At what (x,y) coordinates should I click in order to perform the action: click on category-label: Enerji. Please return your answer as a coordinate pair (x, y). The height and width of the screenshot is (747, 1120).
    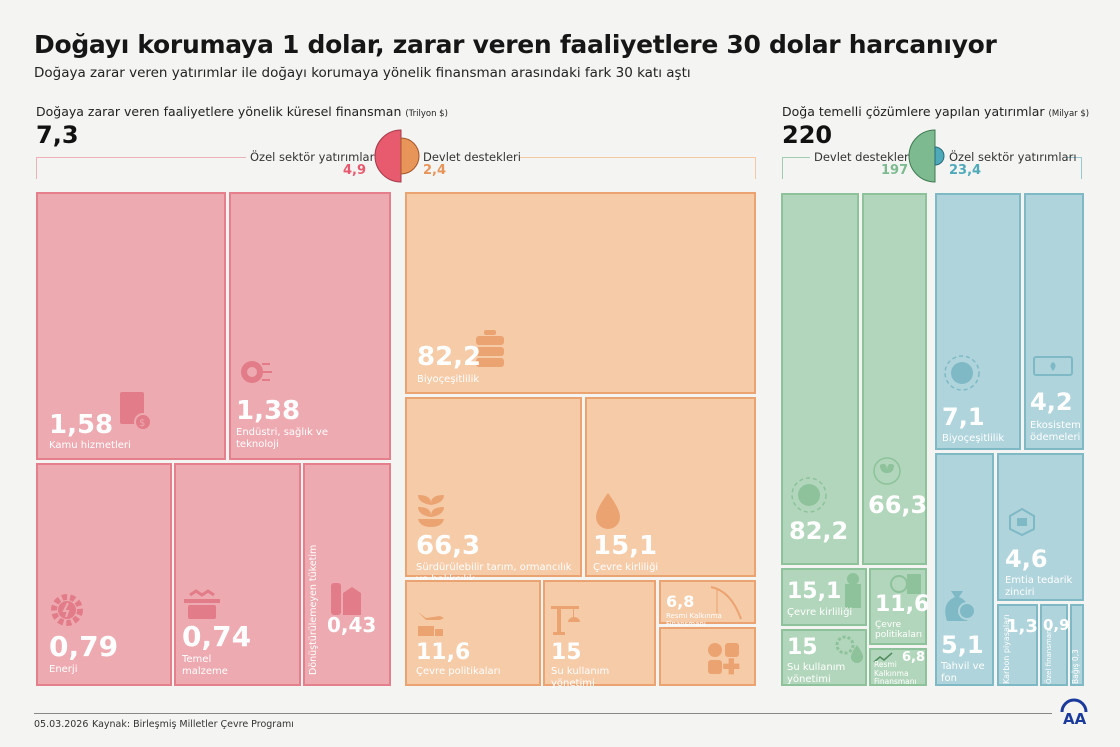
    Looking at the image, I should click on (63, 669).